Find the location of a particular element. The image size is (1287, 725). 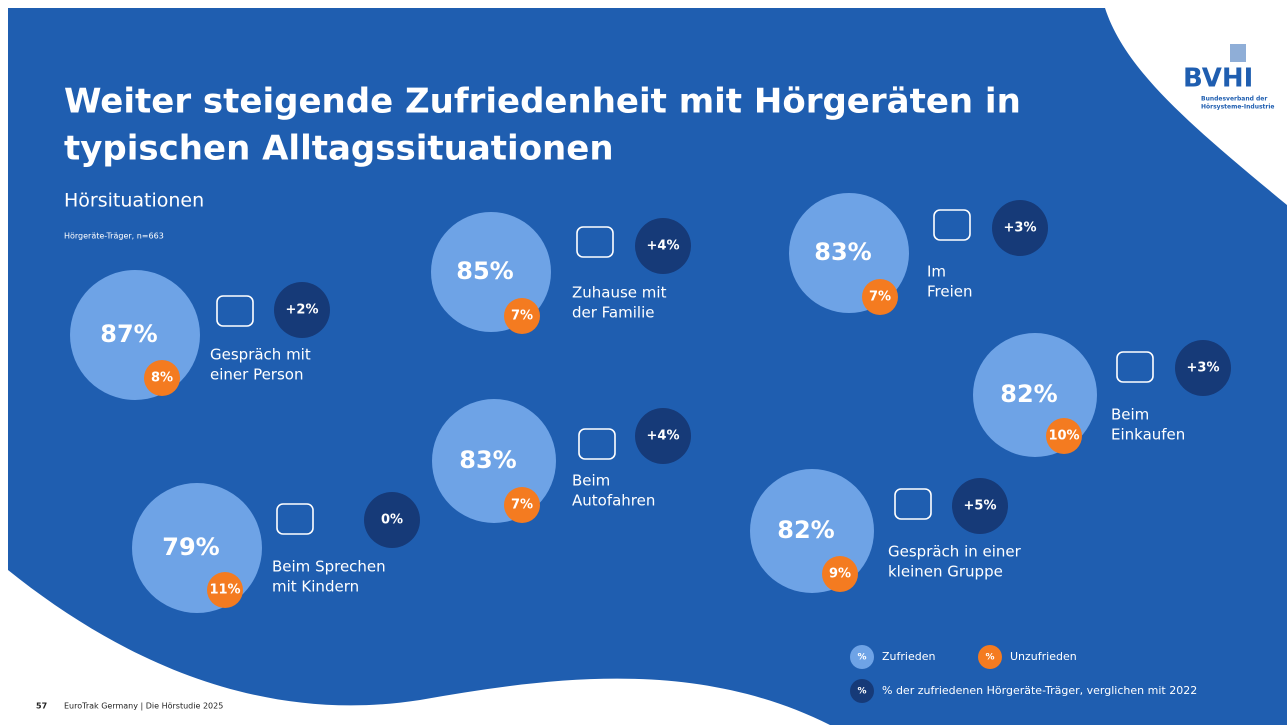

satisfied-label: 87% is located at coordinates (128, 334).